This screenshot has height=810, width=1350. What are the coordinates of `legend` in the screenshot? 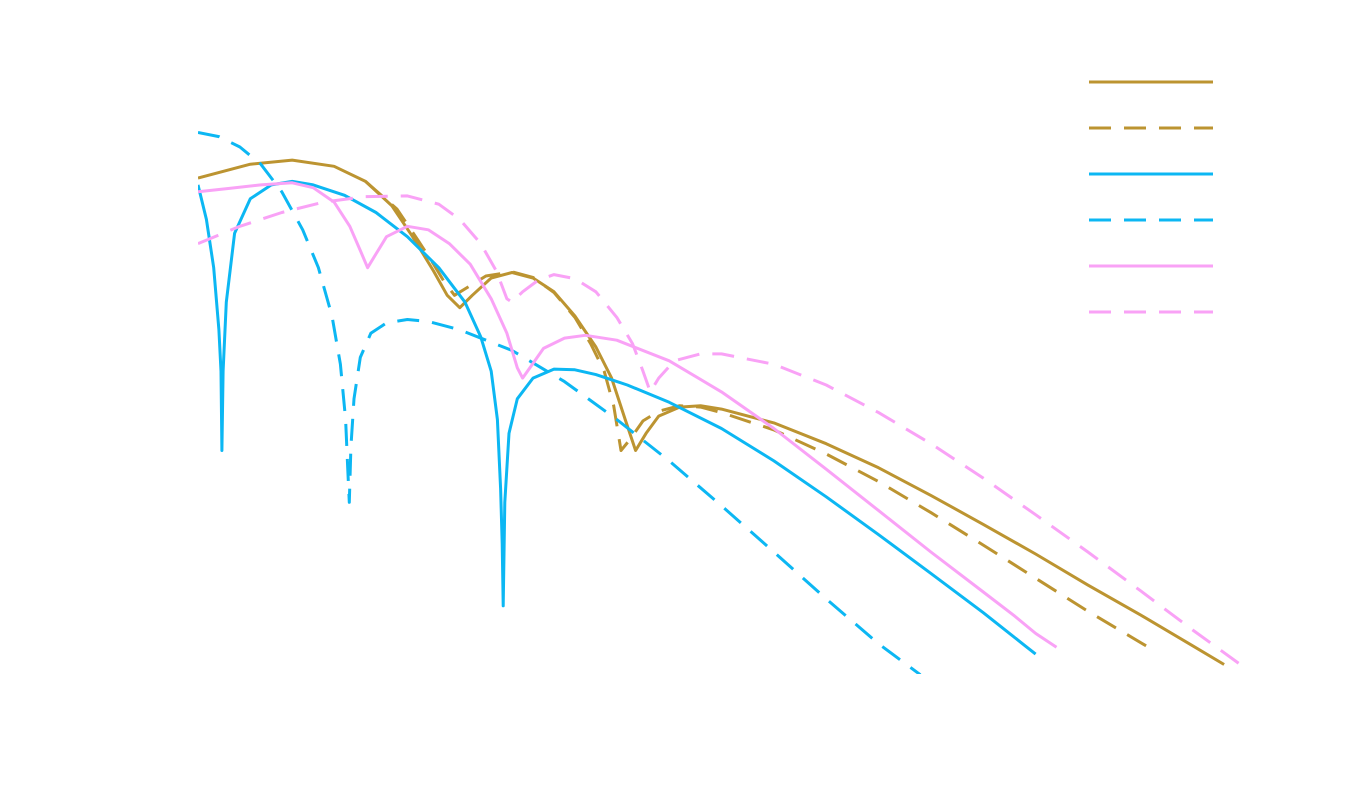 It's located at (1151, 197).